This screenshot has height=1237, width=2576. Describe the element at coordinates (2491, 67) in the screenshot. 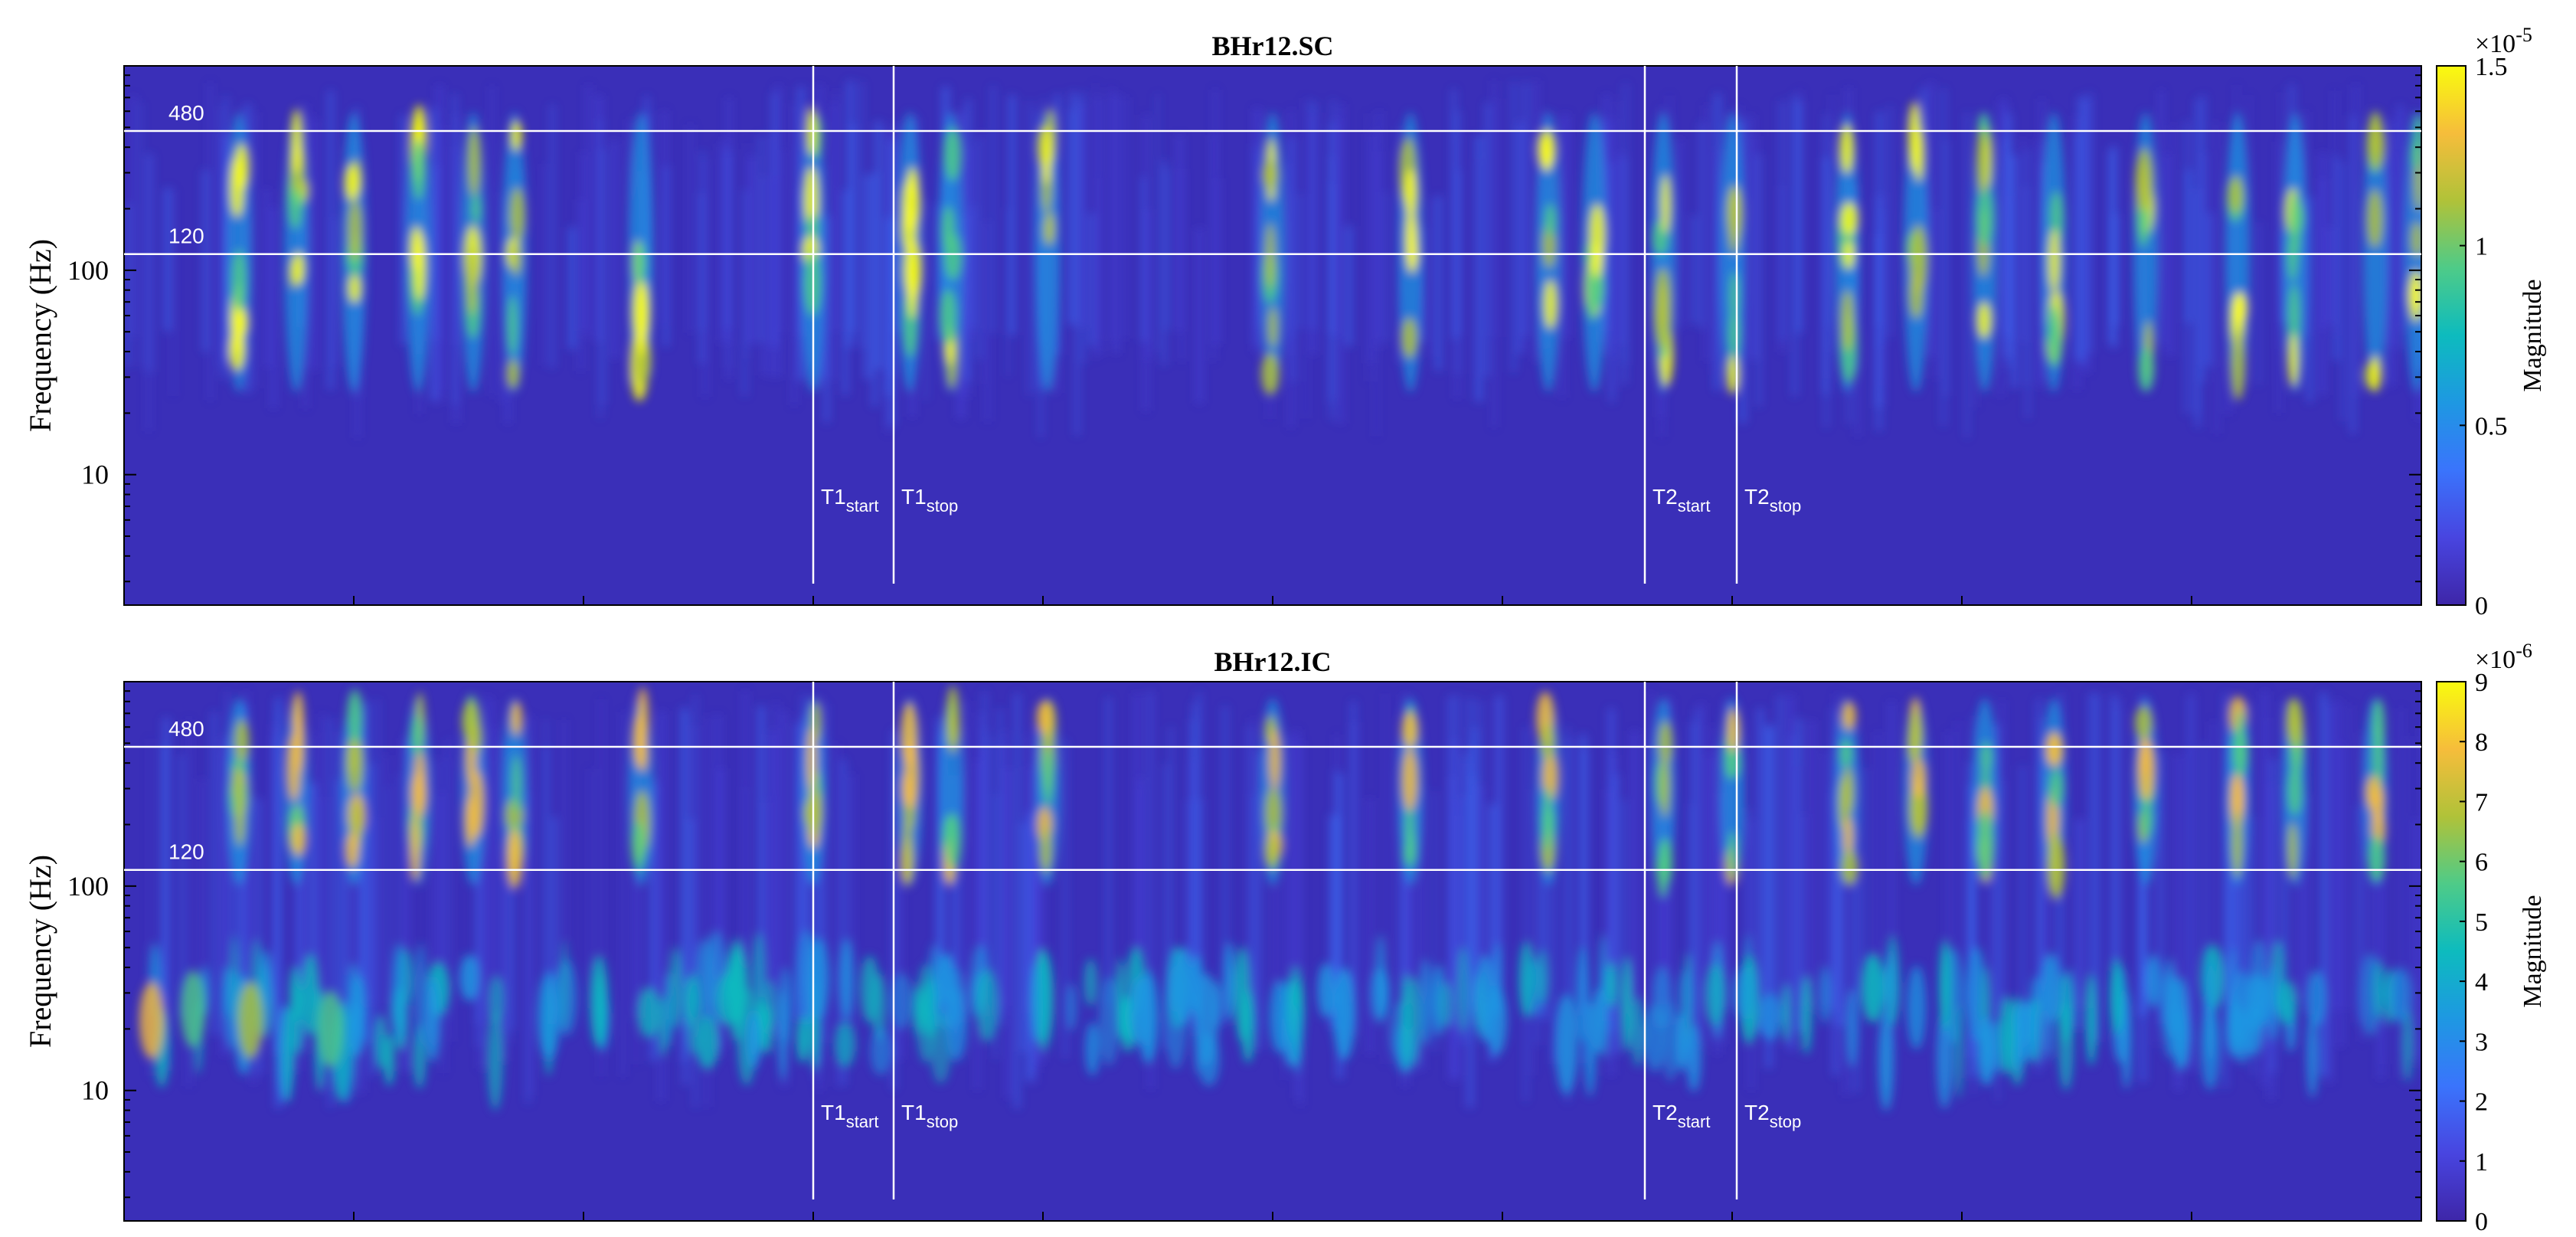

I see `colorbar-tick-label: 1.5` at that location.